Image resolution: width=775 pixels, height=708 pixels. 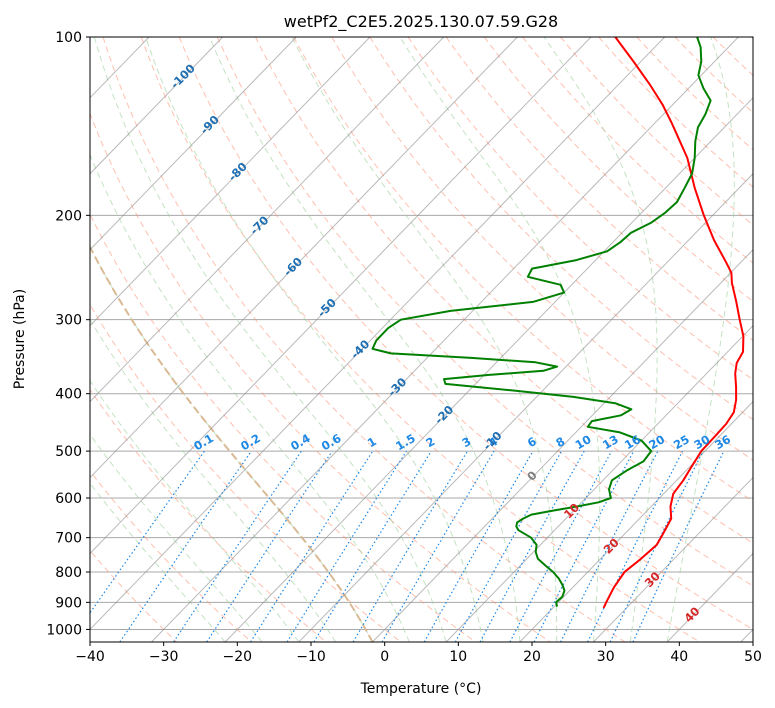 What do you see at coordinates (418, 653) in the screenshot?
I see `x-axis: −40 −30 −20 −10 0 10 20 30 40 50` at bounding box center [418, 653].